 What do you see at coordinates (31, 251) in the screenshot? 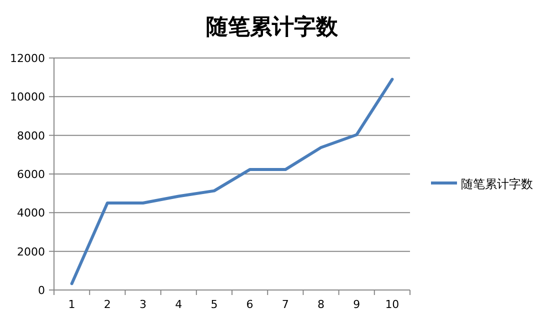
I see `y-tick-label: 2000` at bounding box center [31, 251].